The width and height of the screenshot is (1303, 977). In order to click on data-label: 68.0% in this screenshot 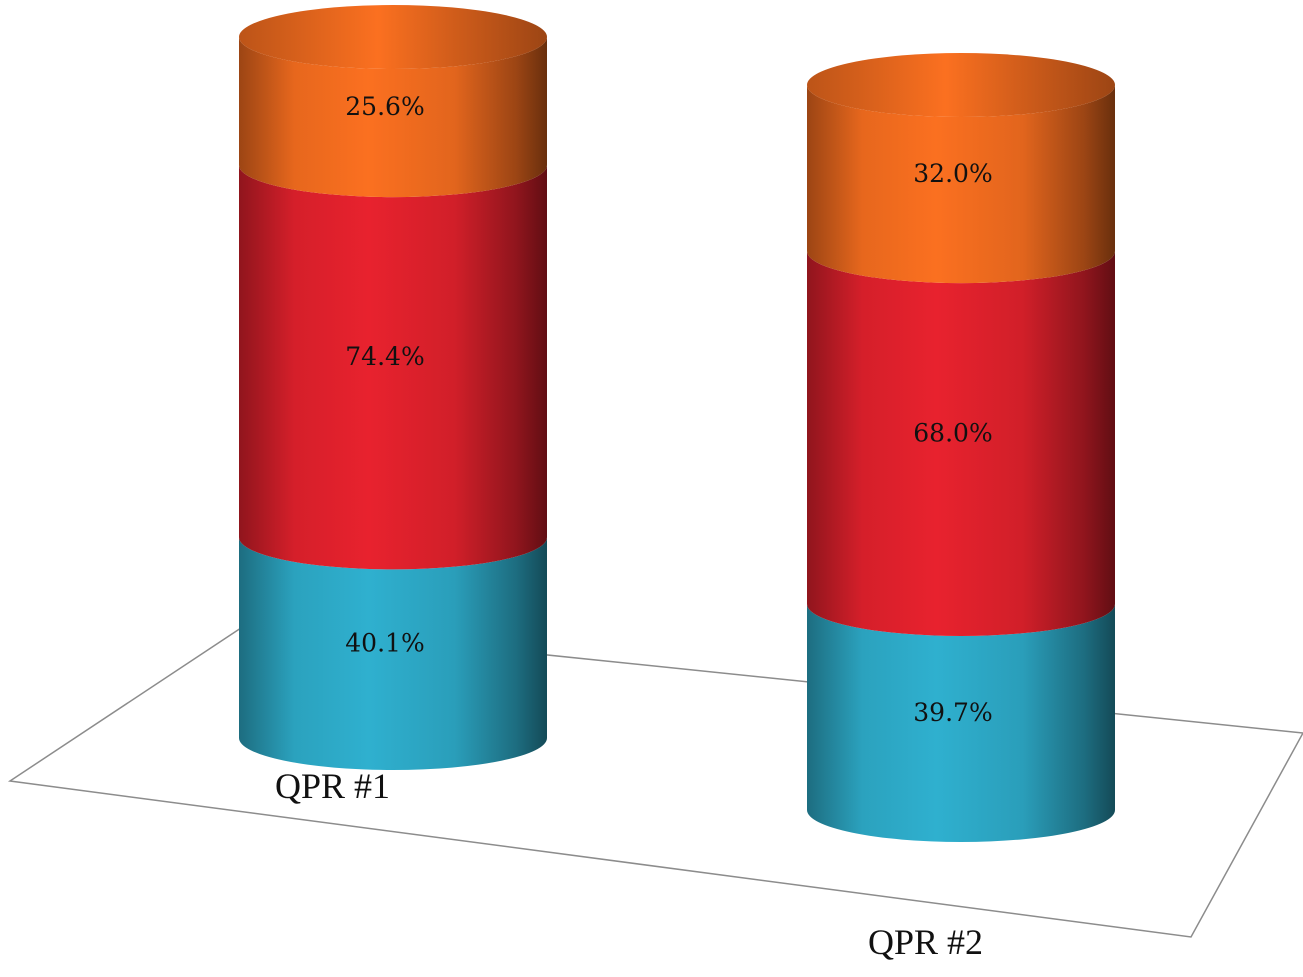, I will do `click(952, 433)`.